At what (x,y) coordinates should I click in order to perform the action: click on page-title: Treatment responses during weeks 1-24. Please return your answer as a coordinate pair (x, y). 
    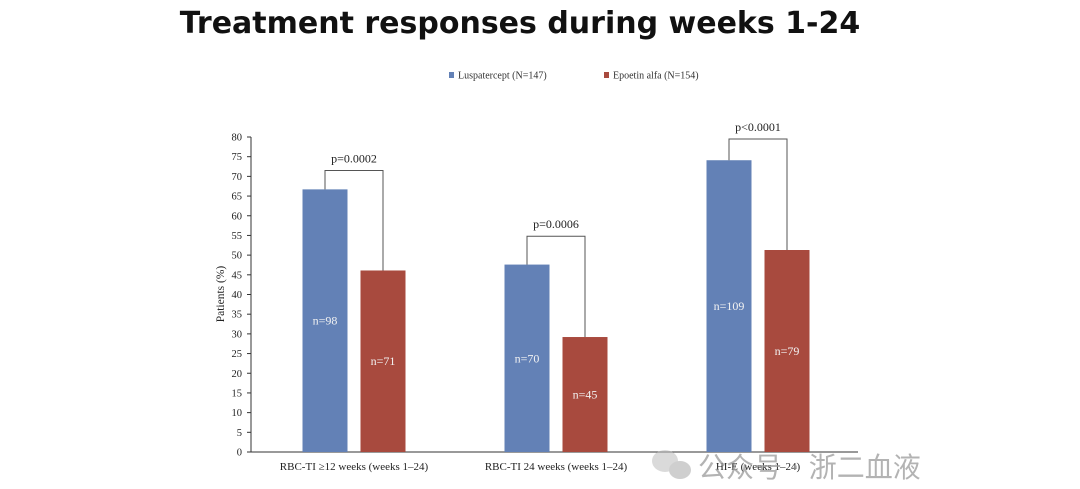
    Looking at the image, I should click on (520, 23).